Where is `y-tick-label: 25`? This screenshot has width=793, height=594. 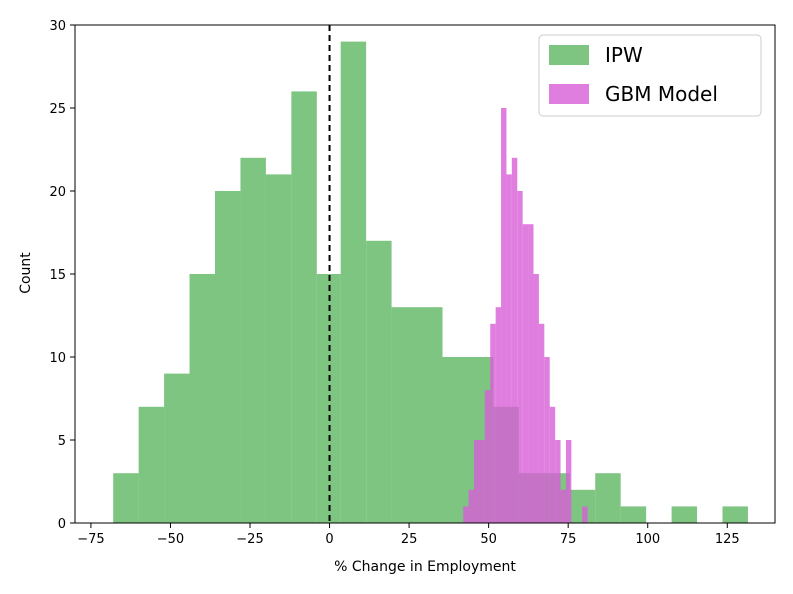 y-tick-label: 25 is located at coordinates (57, 109).